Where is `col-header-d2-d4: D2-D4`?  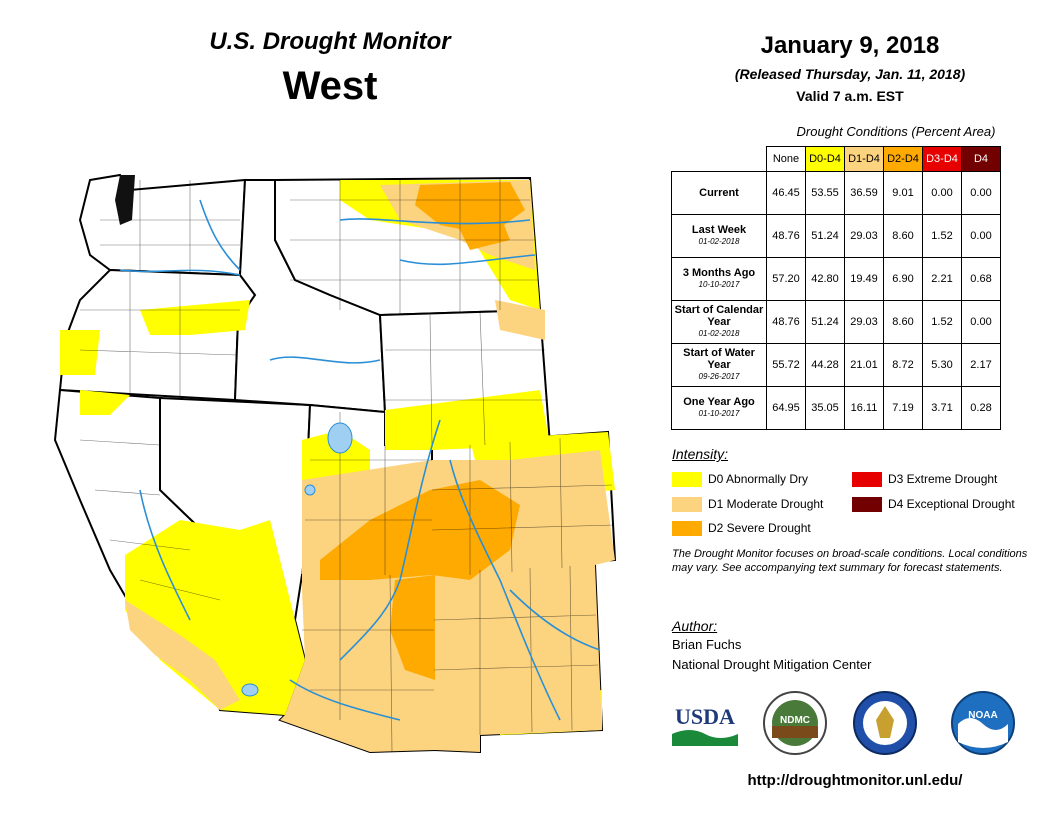
col-header-d2-d4: D2-D4 is located at coordinates (903, 159).